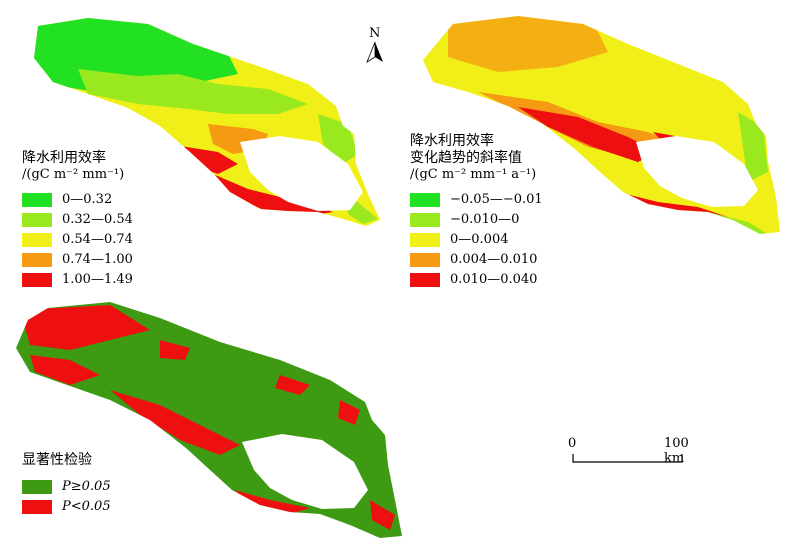 The height and width of the screenshot is (546, 800). What do you see at coordinates (97, 219) in the screenshot?
I see `legend-label: 0.32—0.54` at bounding box center [97, 219].